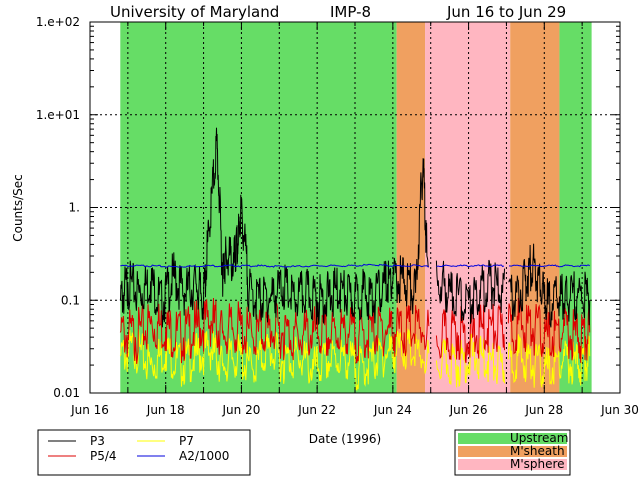 The width and height of the screenshot is (640, 480). I want to click on y-axis-label: Counts/Sec, so click(18, 208).